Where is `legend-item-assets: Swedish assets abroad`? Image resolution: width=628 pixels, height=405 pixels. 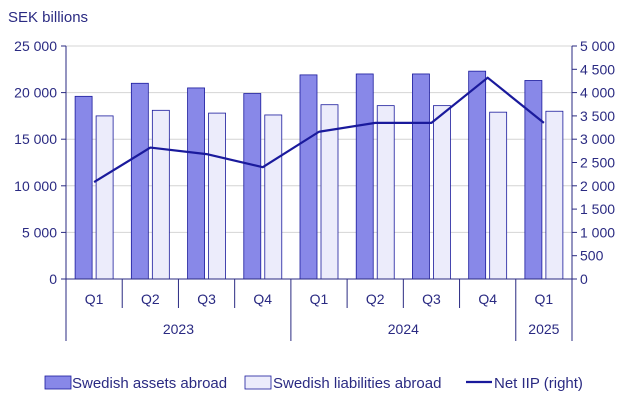 legend-item-assets: Swedish assets abroad is located at coordinates (135, 383).